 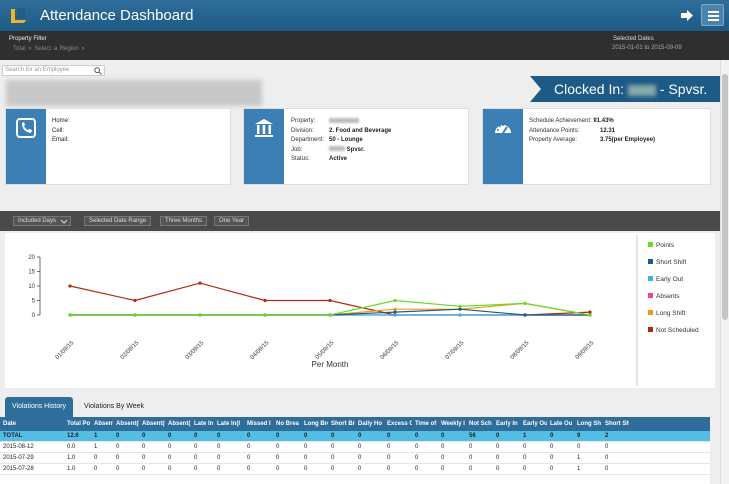 I want to click on menu-button, so click(x=712, y=15).